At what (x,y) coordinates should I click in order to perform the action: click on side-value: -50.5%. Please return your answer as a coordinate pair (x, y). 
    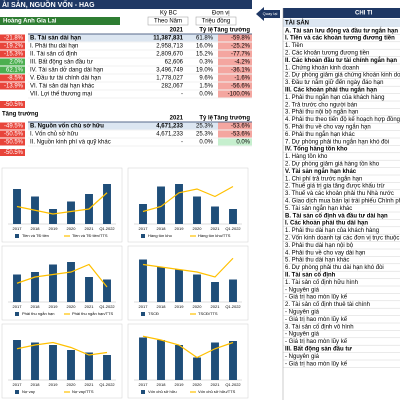
    Looking at the image, I should click on (14, 135).